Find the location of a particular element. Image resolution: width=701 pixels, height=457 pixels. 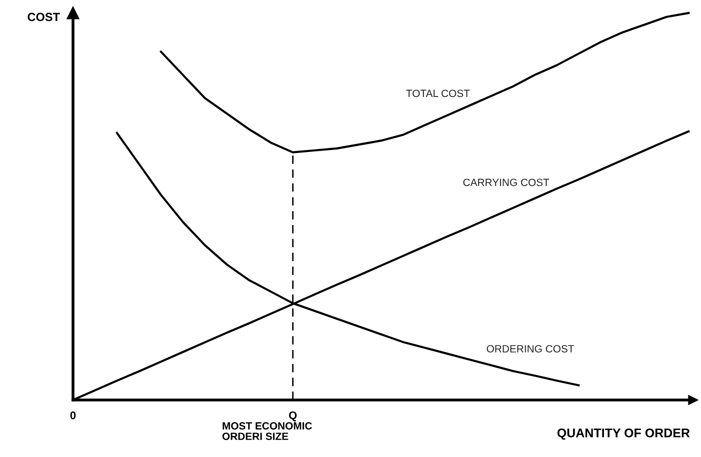

y-axis-title: COST is located at coordinates (44, 17).